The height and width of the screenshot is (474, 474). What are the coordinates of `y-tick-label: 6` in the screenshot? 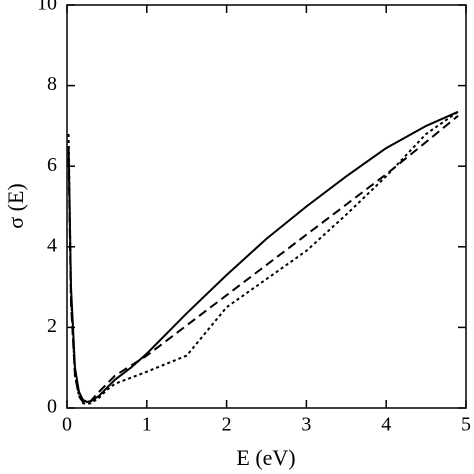 It's located at (52, 165).